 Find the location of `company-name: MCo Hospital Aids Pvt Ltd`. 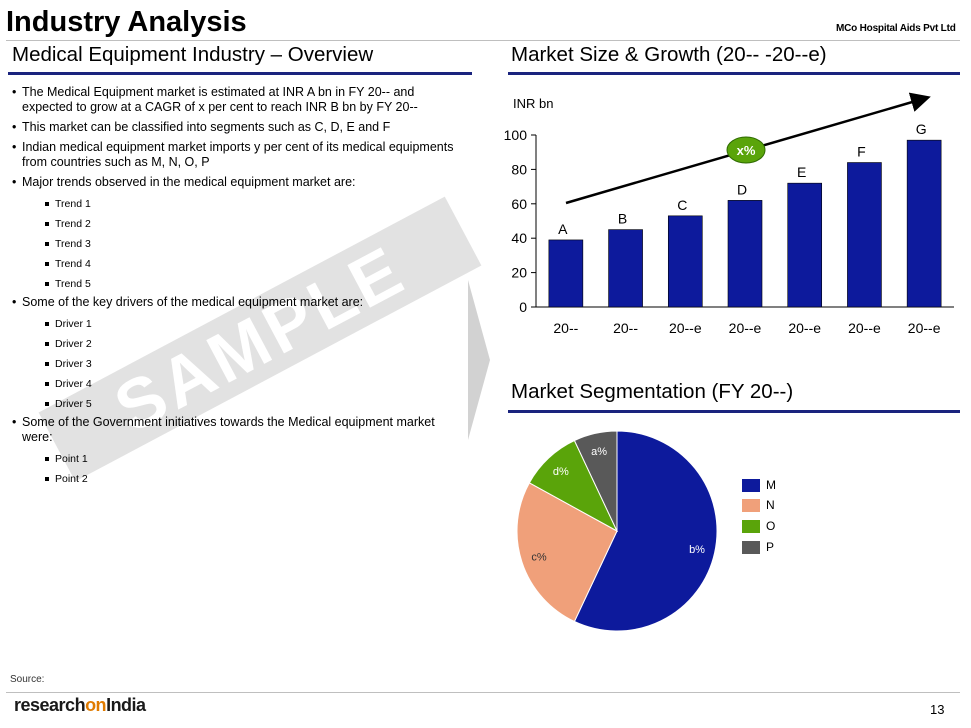

company-name: MCo Hospital Aids Pvt Ltd is located at coordinates (896, 28).